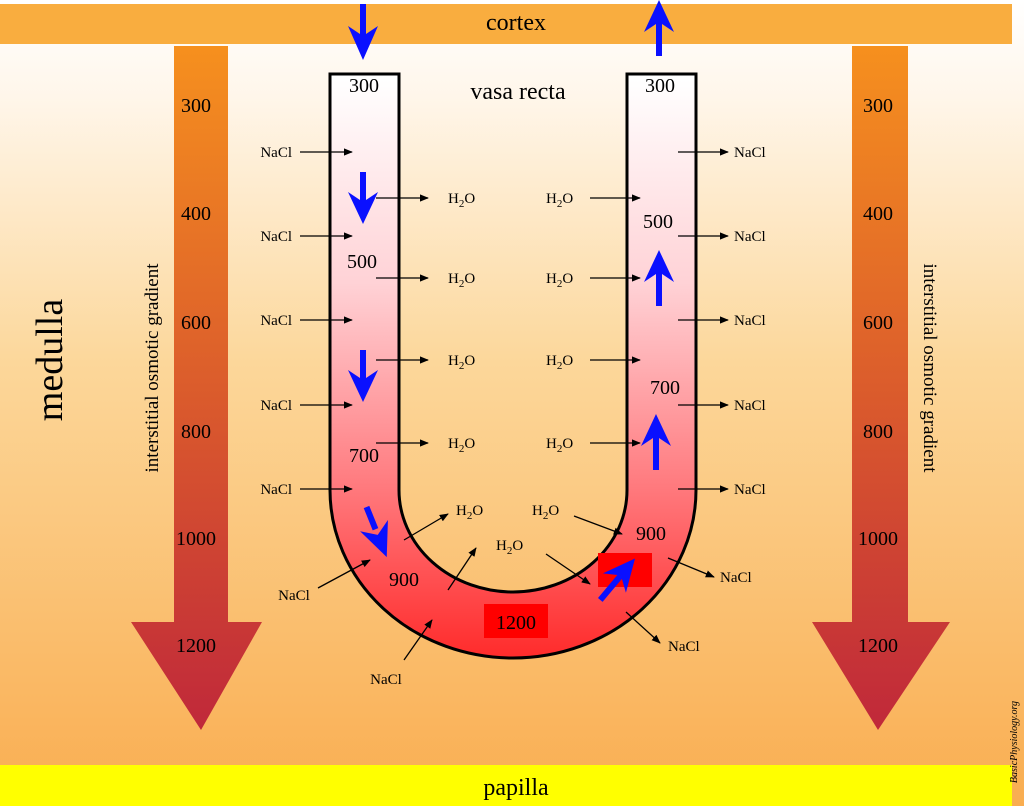 Image resolution: width=1024 pixels, height=806 pixels. I want to click on right-scale-600: 600, so click(878, 323).